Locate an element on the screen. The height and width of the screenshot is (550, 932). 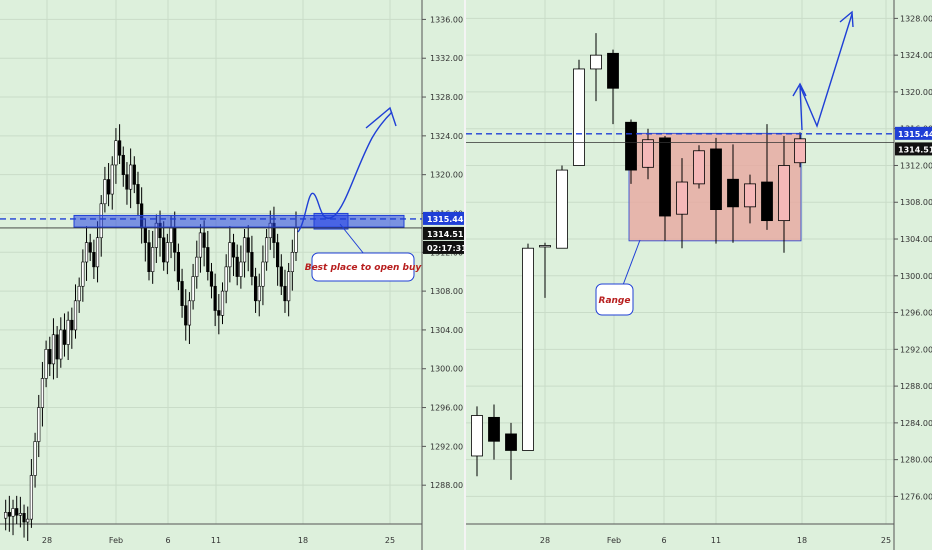
y-tick-label: 1332.00 is located at coordinates (446, 58).